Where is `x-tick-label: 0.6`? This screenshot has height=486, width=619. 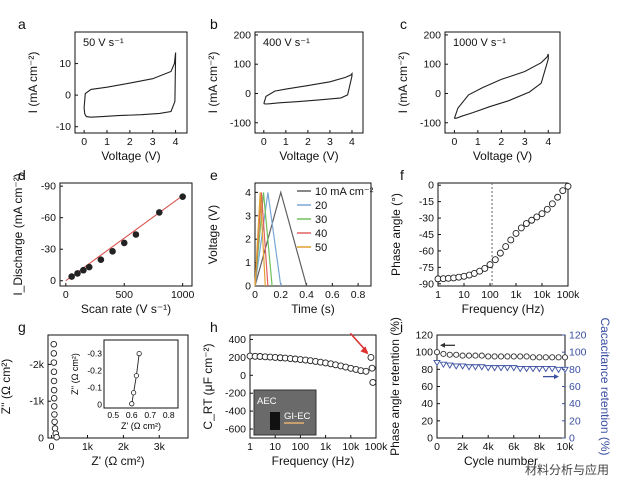
x-tick-label: 0.6 is located at coordinates (332, 295).